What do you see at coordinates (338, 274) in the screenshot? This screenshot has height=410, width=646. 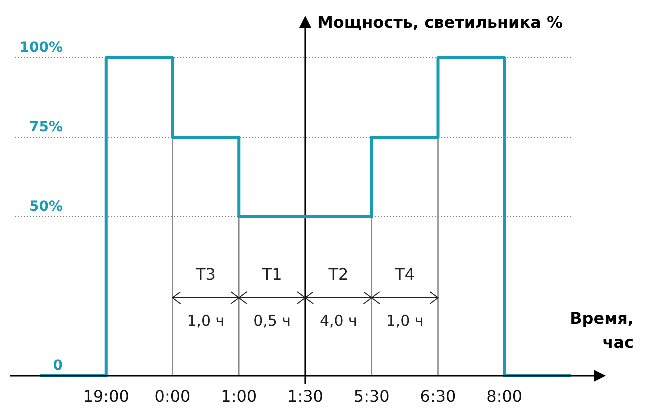 I see `annotation: T2` at bounding box center [338, 274].